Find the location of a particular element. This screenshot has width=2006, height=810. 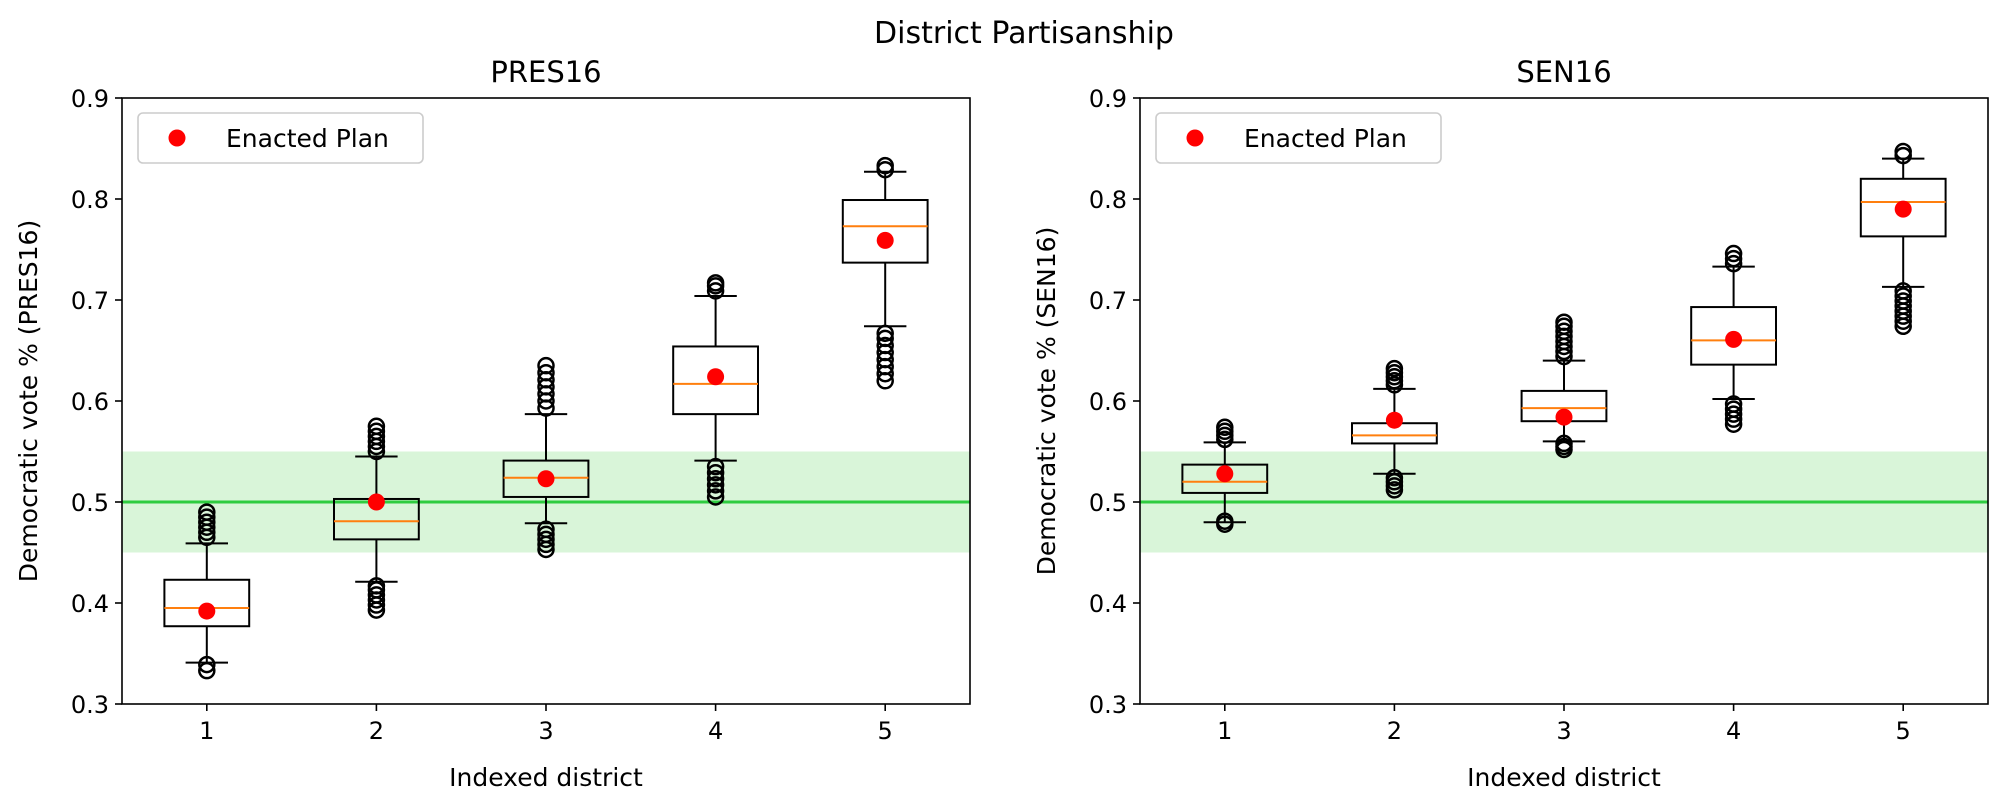

y-axis-label: Democratic vote % (SEN16) is located at coordinates (1046, 401).